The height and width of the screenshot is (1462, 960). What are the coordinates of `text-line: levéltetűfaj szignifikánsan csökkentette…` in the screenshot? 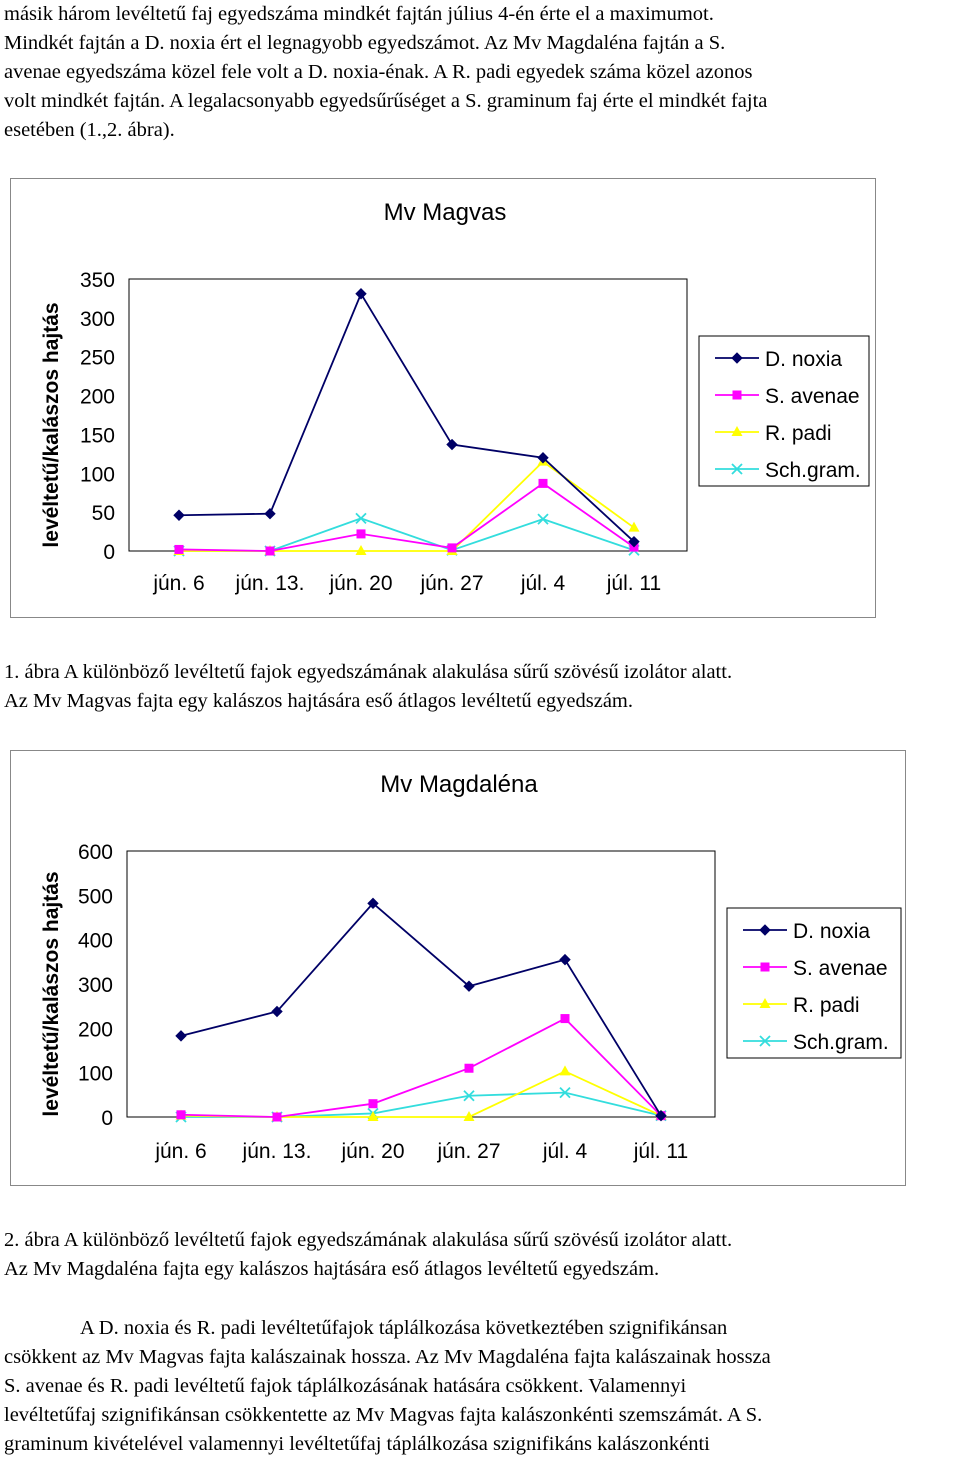 It's located at (383, 1415).